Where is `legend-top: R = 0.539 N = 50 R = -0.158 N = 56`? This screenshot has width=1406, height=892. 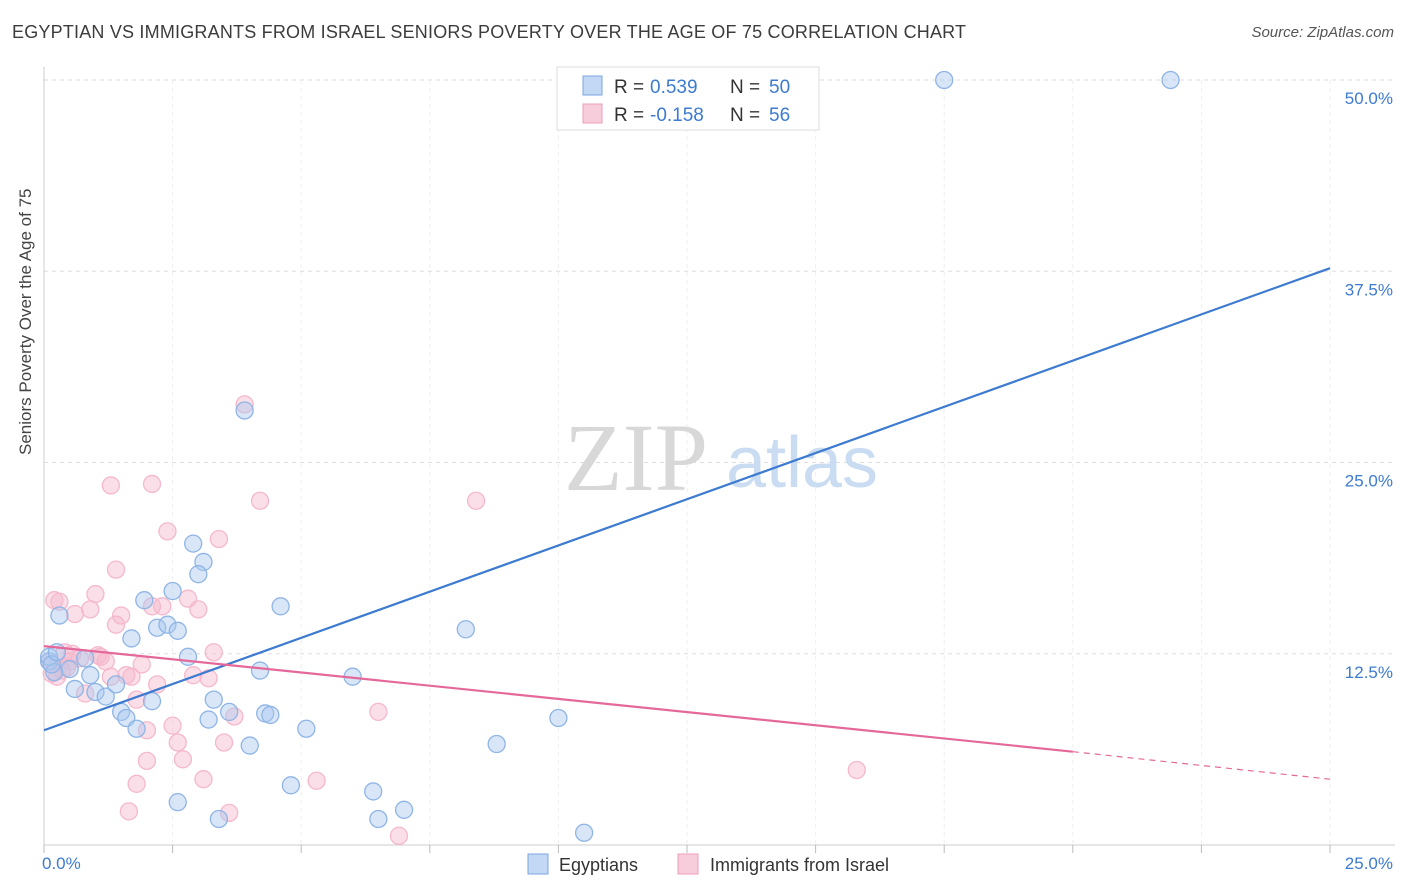
legend-top: R = 0.539 N = 50 R = -0.158 N = 56 is located at coordinates (688, 98).